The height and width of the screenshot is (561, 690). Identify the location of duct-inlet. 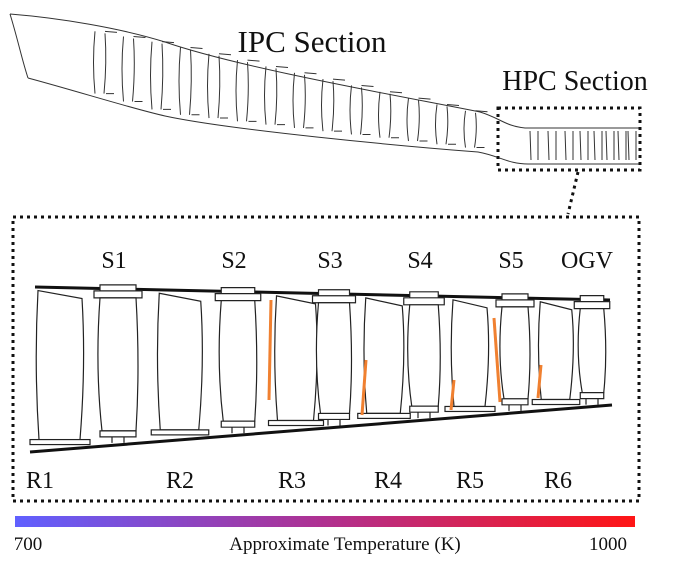
(19, 46).